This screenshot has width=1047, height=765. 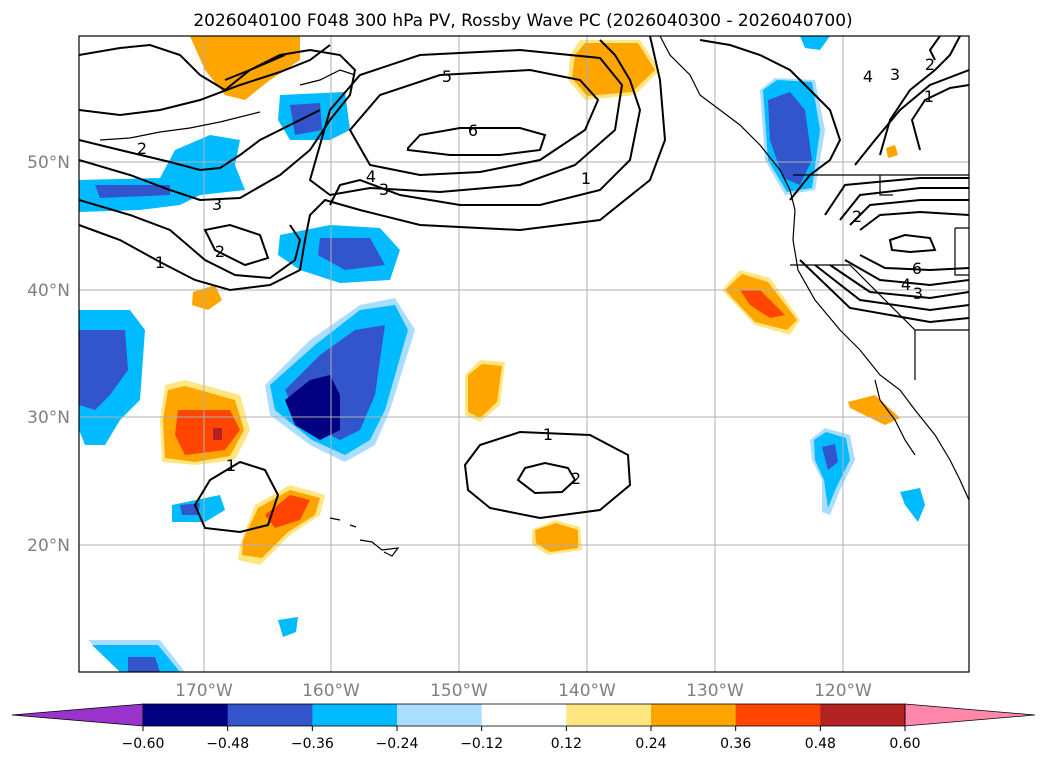 I want to click on colorbar-frame, so click(x=524, y=715).